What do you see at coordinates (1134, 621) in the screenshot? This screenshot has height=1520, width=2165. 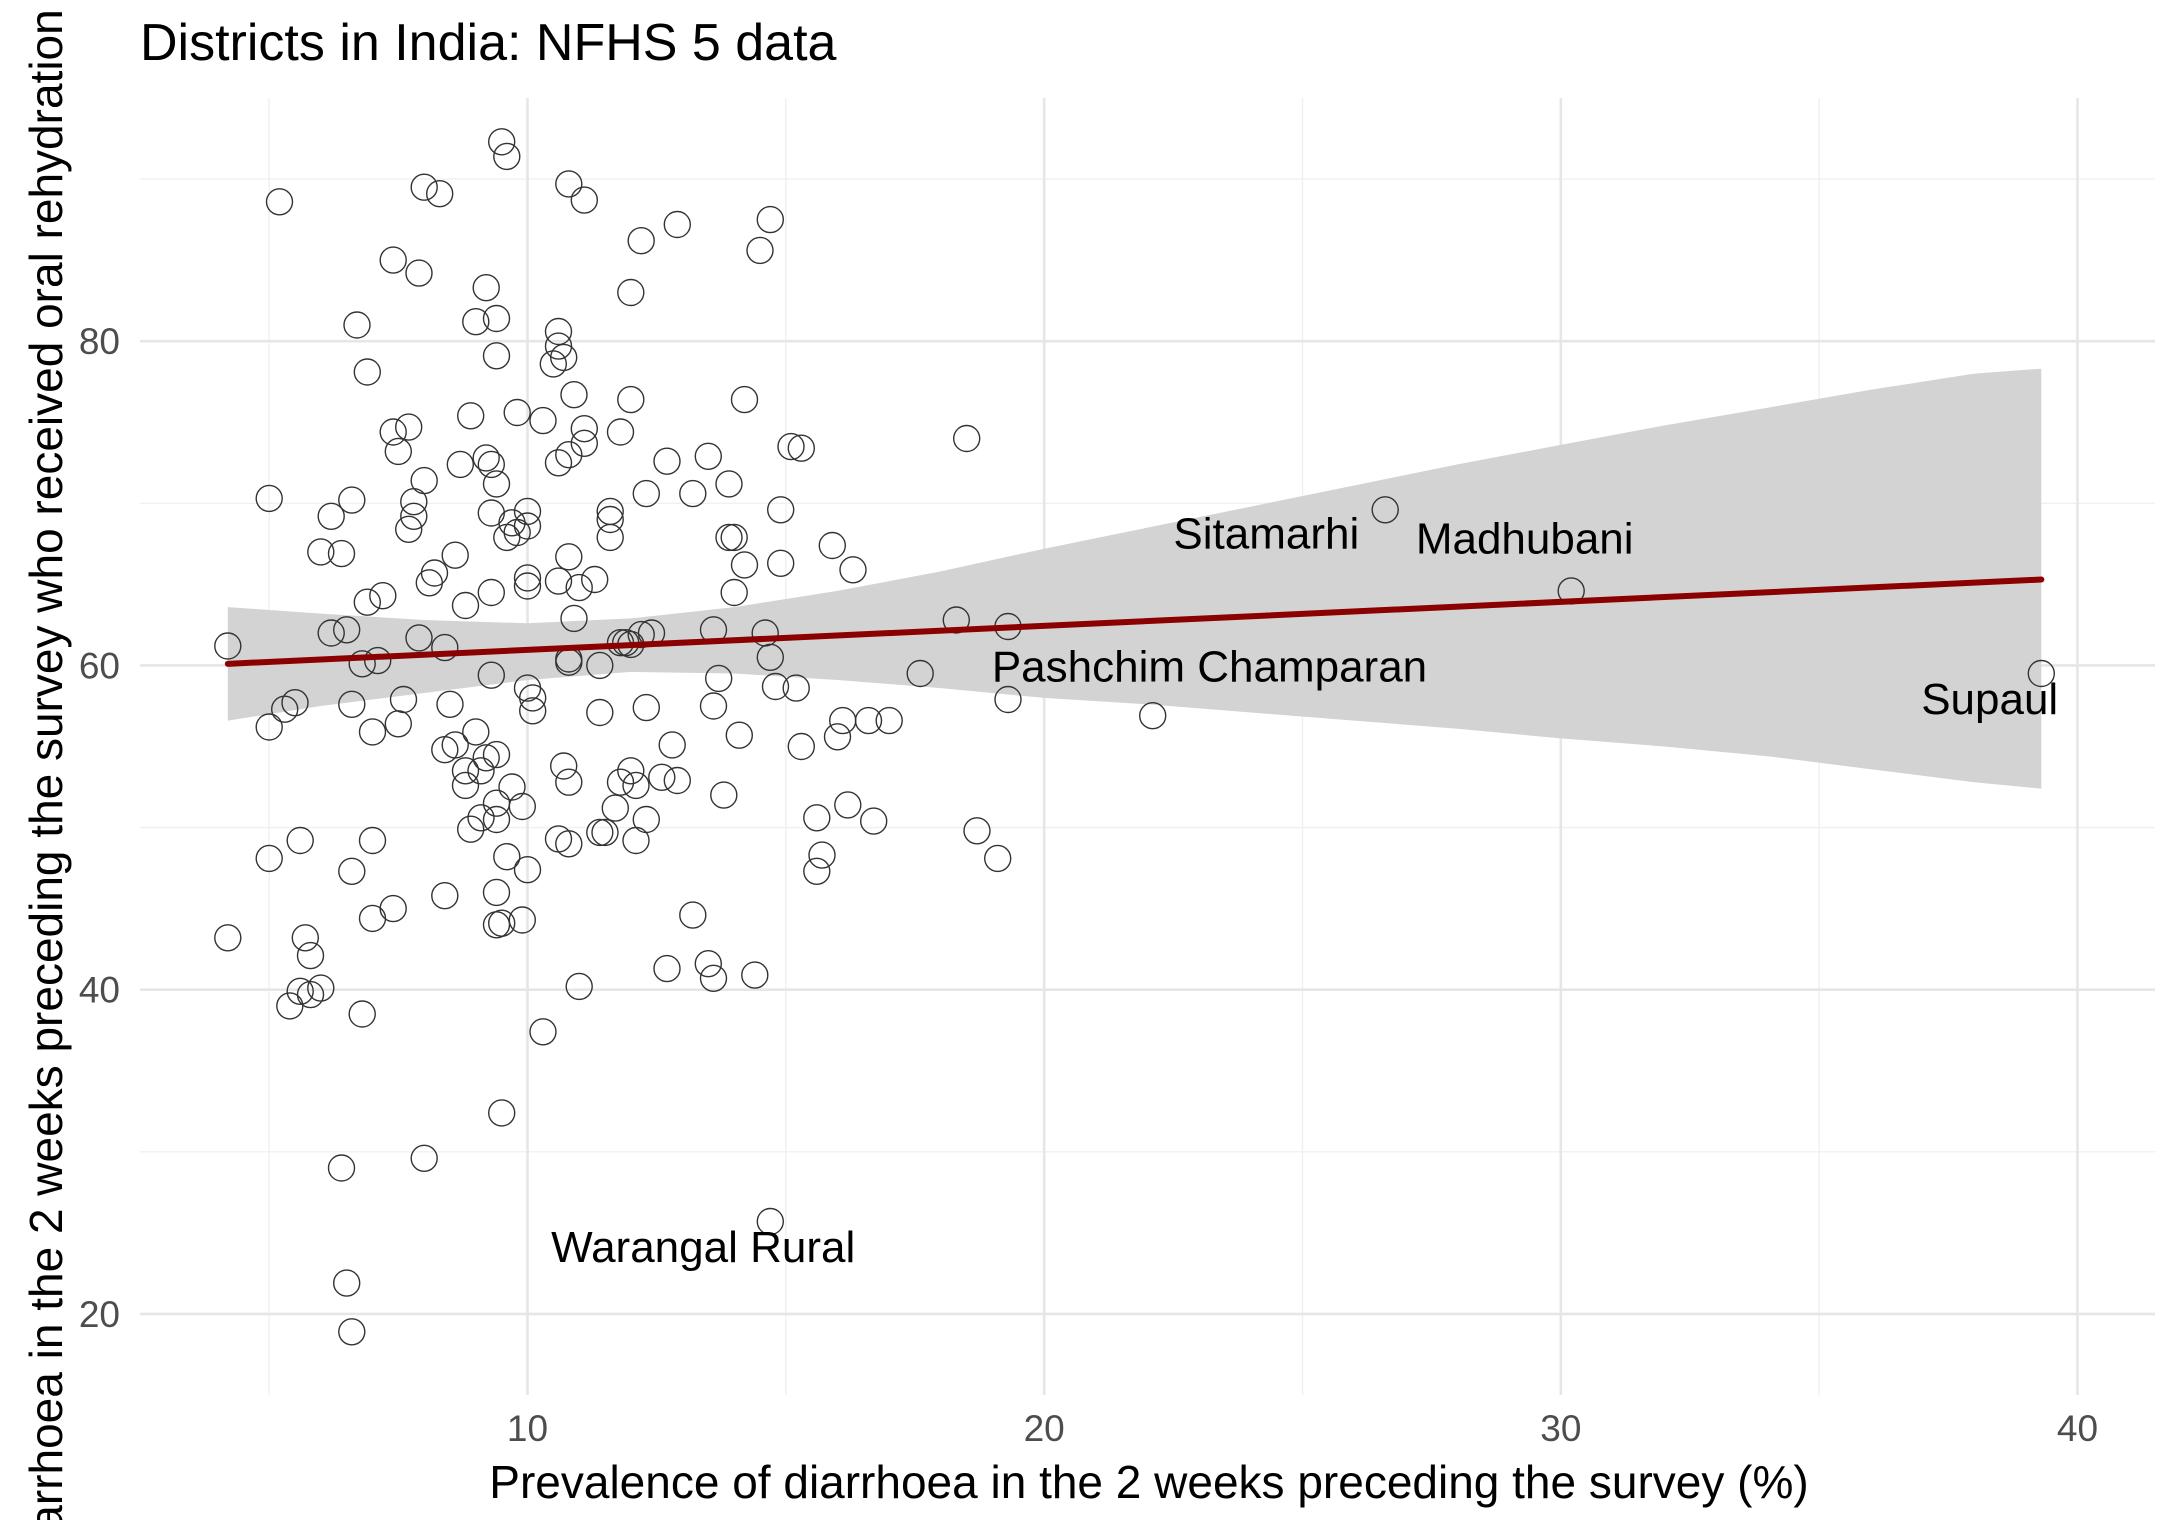 I see `trend-line` at bounding box center [1134, 621].